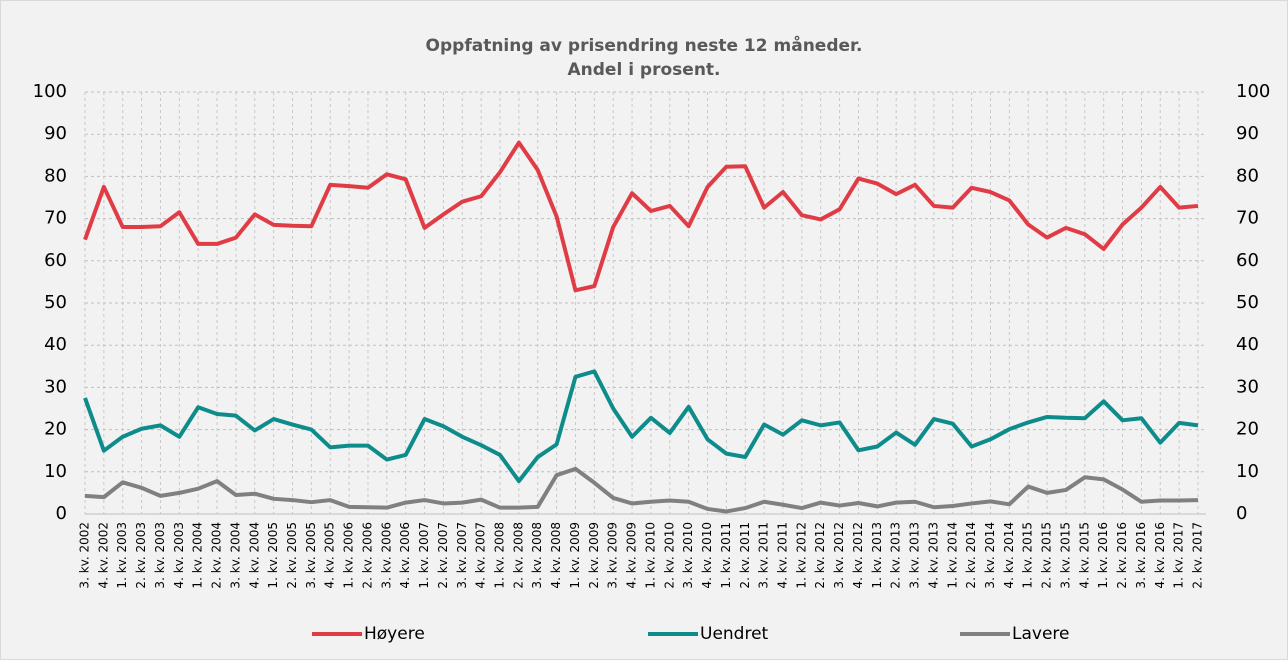  What do you see at coordinates (518, 555) in the screenshot?
I see `x-tick-label: 2. kv. 2008` at bounding box center [518, 555].